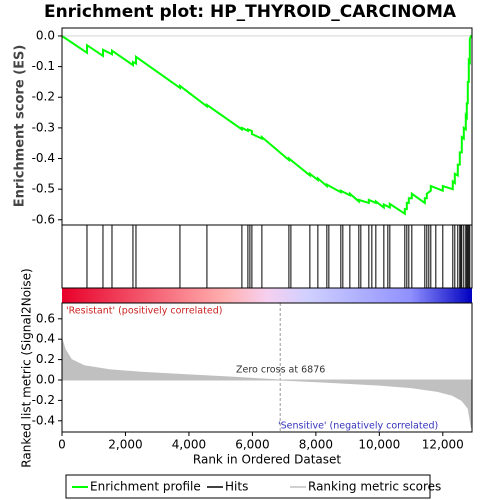 The image size is (500, 500). Describe the element at coordinates (374, 487) in the screenshot. I see `legend-label: Ranking metric scores` at that location.